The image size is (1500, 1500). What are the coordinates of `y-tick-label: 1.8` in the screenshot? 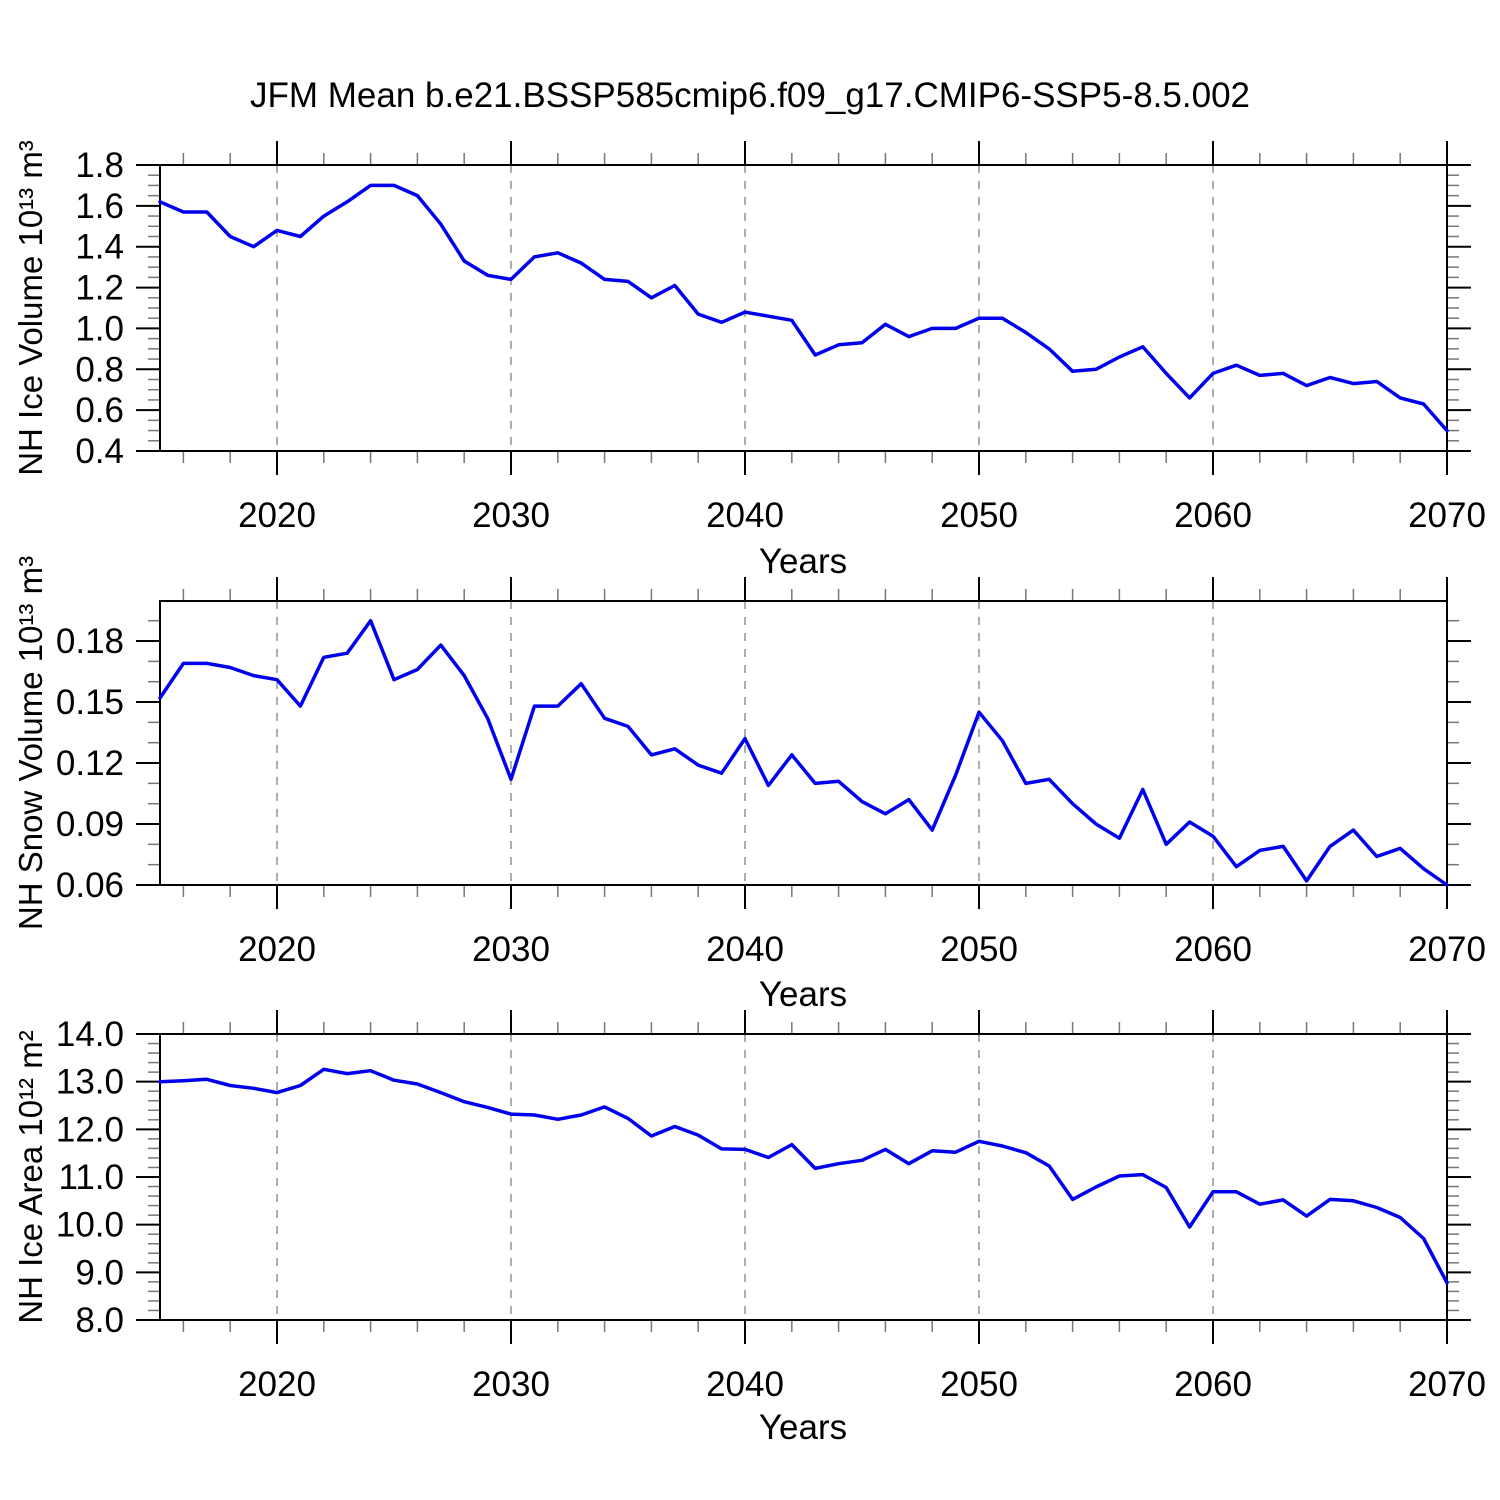 It's located at (99, 165).